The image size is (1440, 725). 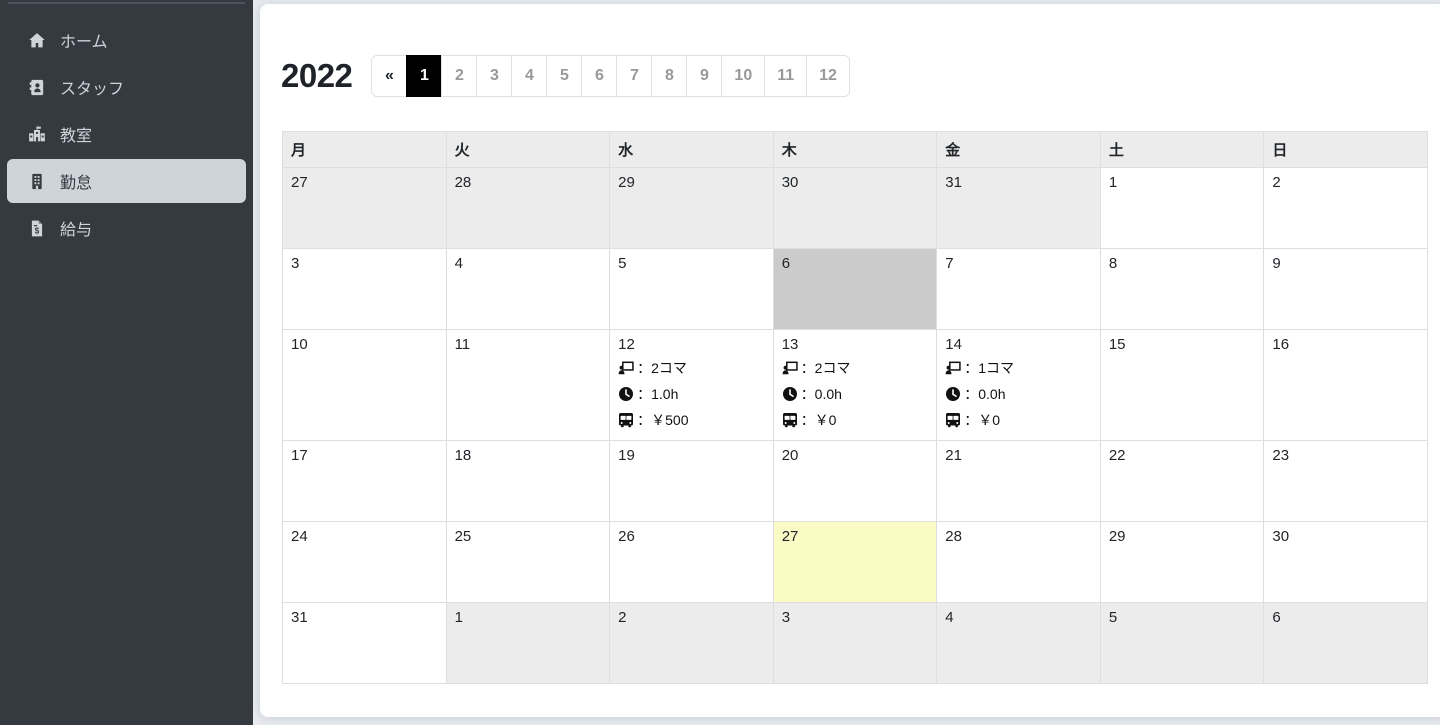 I want to click on day-cell-23: 23, so click(x=1345, y=481).